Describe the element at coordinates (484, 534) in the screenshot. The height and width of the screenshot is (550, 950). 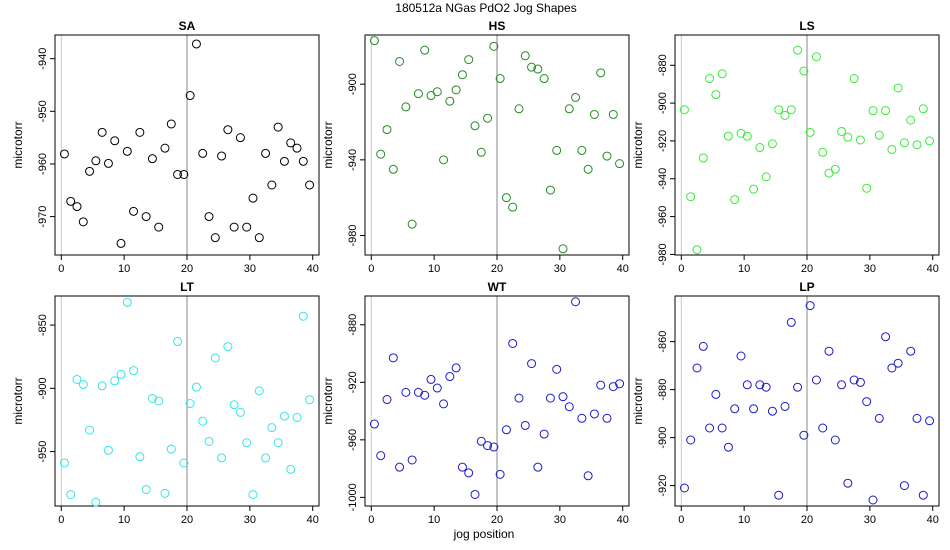
I see `figure-xlabel: jog position` at that location.